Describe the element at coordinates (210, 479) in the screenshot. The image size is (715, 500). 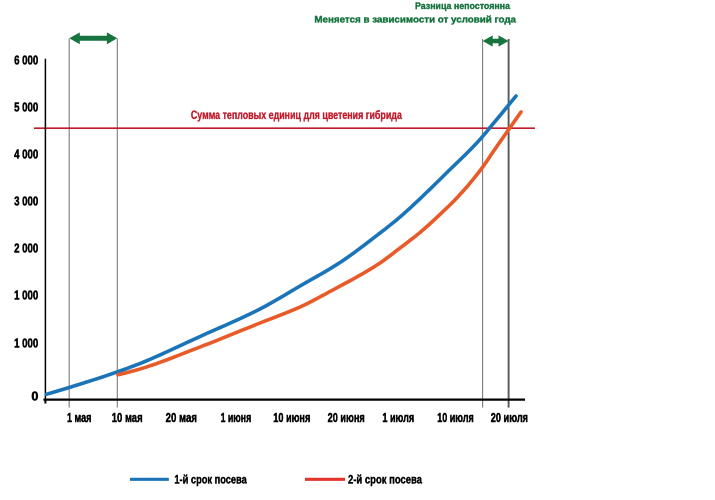
I see `svg-text: 1-й срок посева` at that location.